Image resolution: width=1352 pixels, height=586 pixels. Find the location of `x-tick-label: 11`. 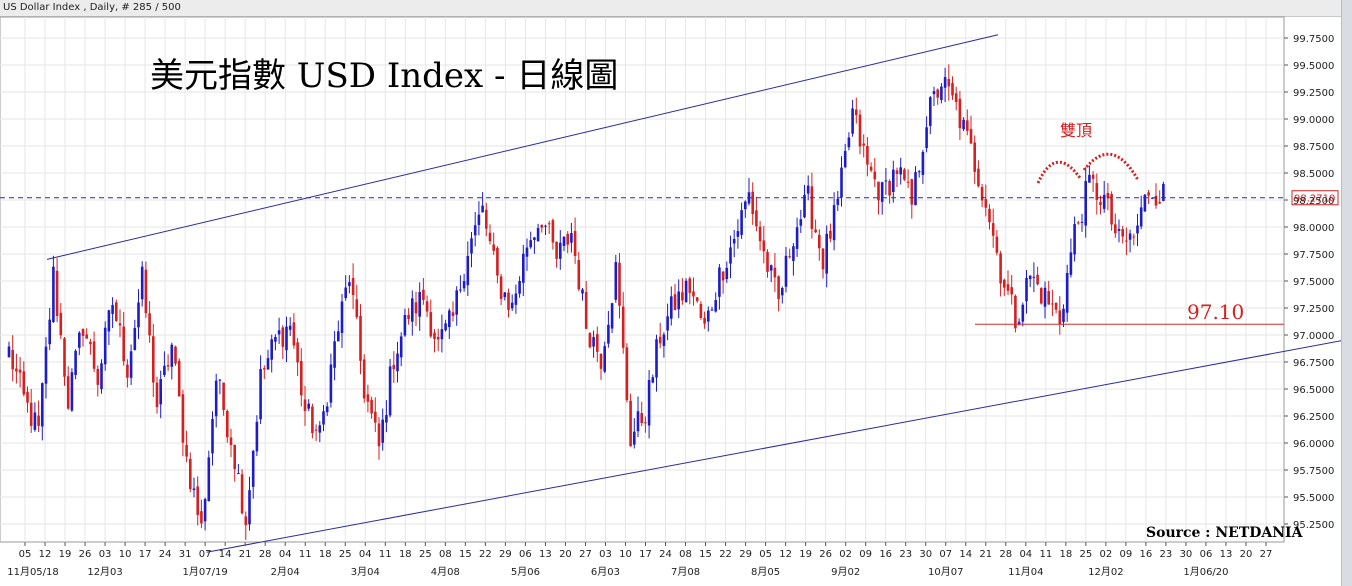

x-tick-label: 11 is located at coordinates (305, 554).